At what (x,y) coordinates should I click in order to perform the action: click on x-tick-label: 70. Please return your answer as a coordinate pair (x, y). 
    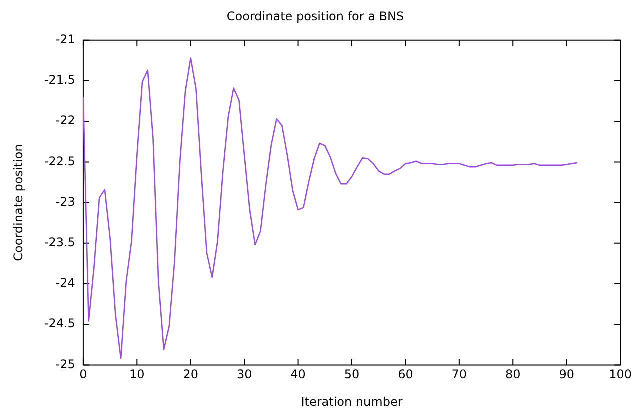
    Looking at the image, I should click on (460, 375).